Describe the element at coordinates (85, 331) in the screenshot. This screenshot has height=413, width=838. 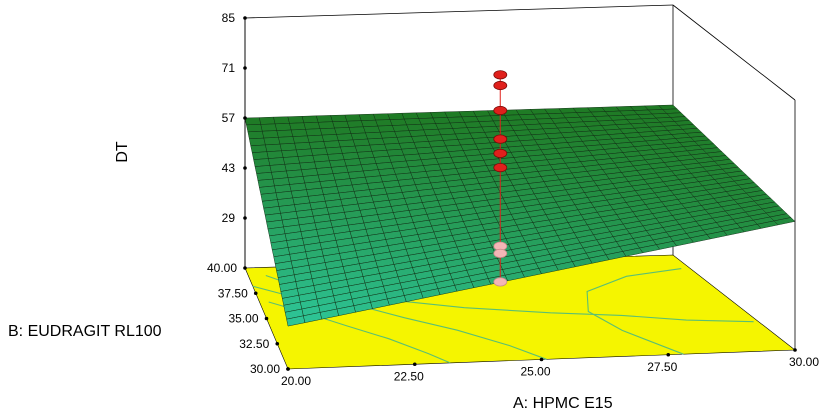
I see `y-axis-title: B: EUDRAGIT RL100` at that location.